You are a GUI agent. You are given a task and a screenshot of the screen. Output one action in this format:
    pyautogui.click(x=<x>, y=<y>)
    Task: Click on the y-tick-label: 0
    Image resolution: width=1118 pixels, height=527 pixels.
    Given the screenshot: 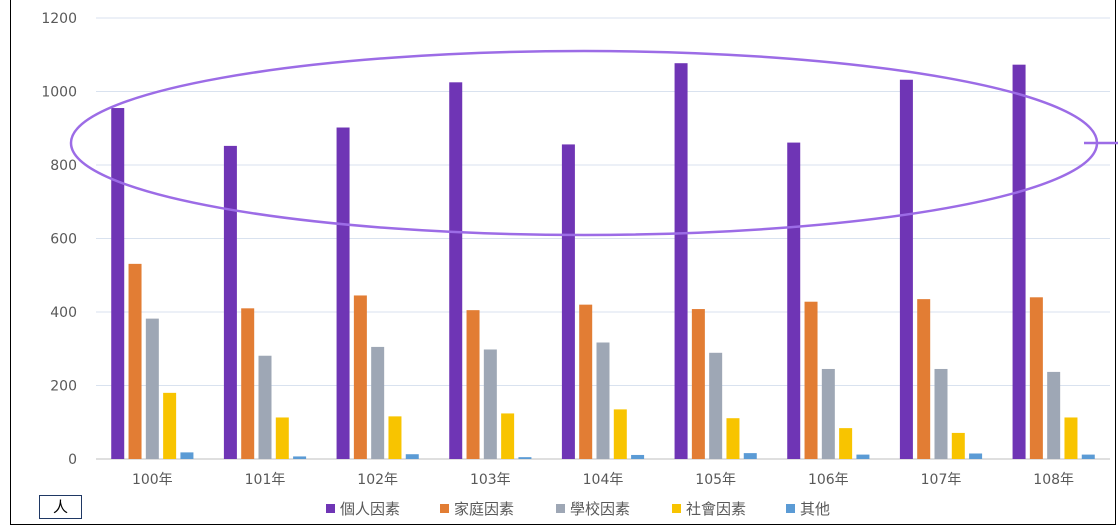 What is the action you would take?
    pyautogui.click(x=72, y=460)
    